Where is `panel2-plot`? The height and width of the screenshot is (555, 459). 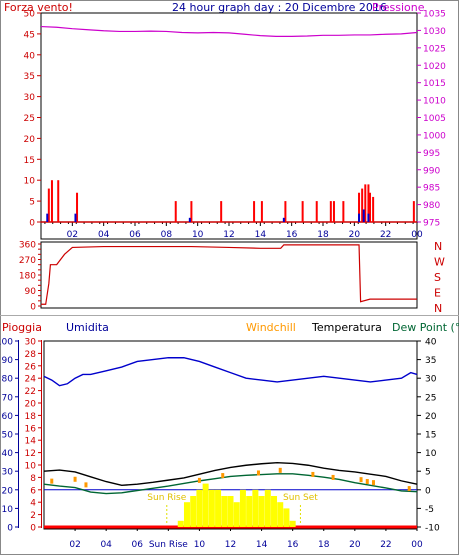
panel2-plot is located at coordinates (229, 274).